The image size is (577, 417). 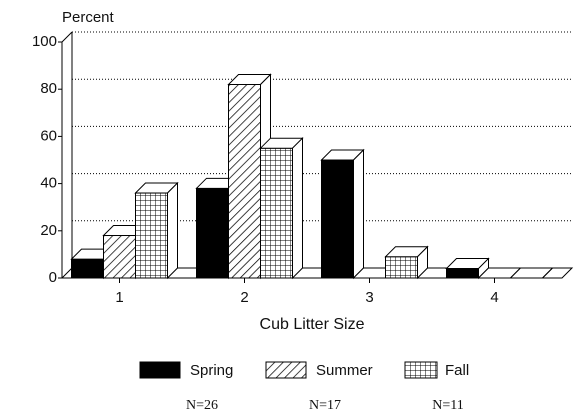 I want to click on axis-top, so click(x=67, y=37).